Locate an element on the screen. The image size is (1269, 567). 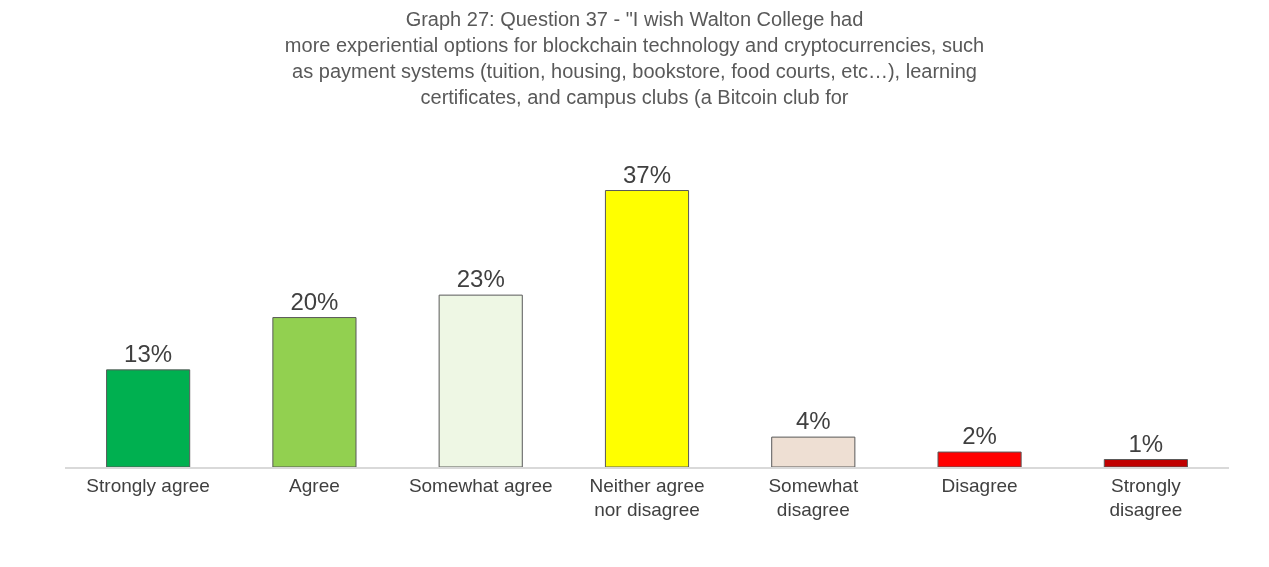
x-tick-label: Agree is located at coordinates (314, 485).